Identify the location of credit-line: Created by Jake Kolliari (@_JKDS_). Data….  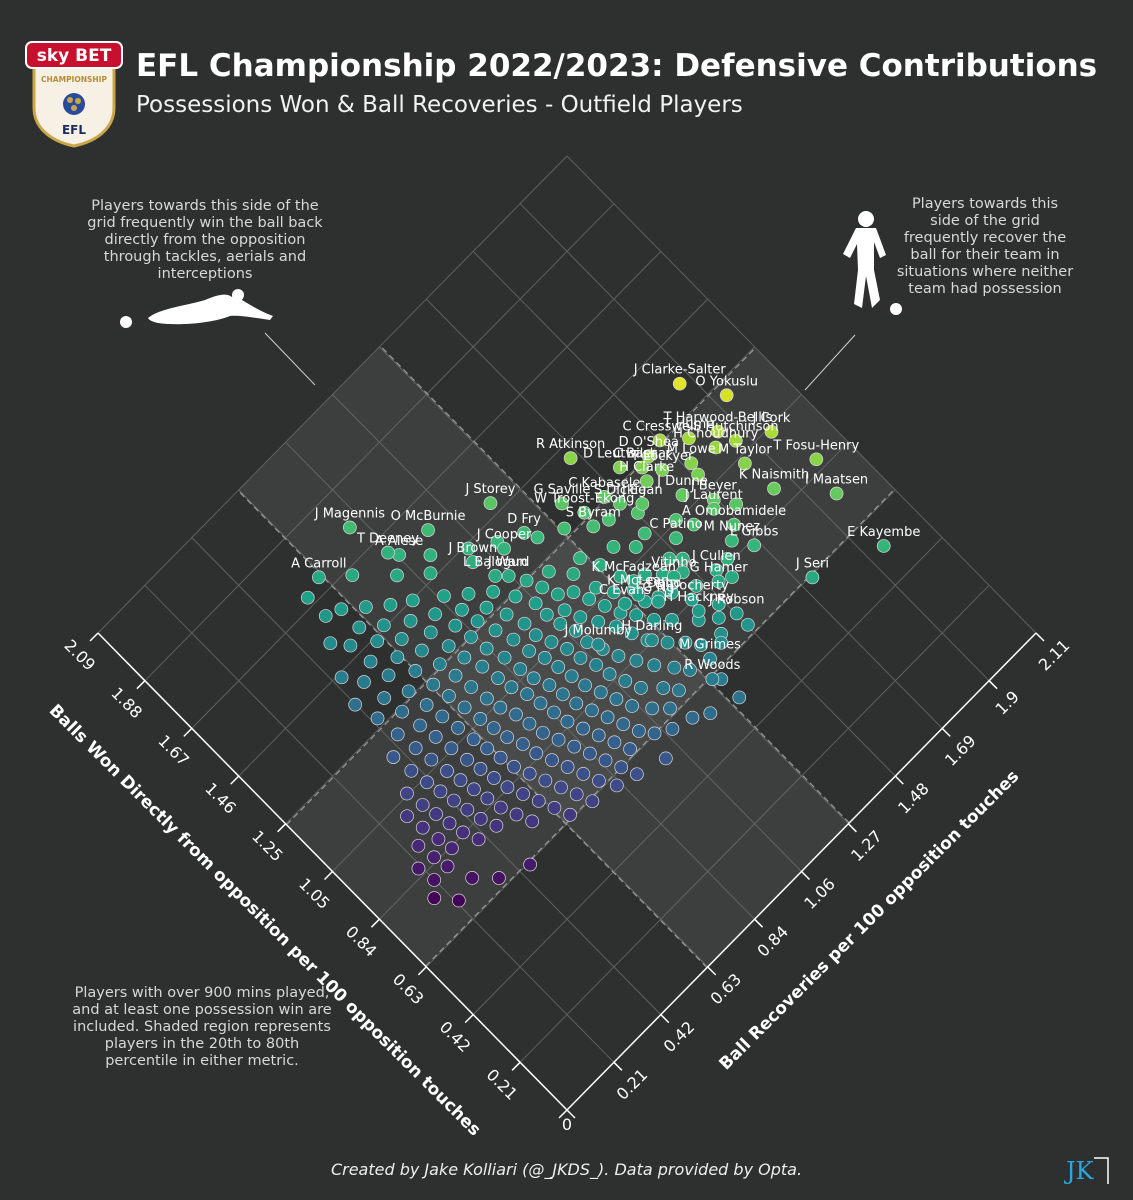
(566, 1169).